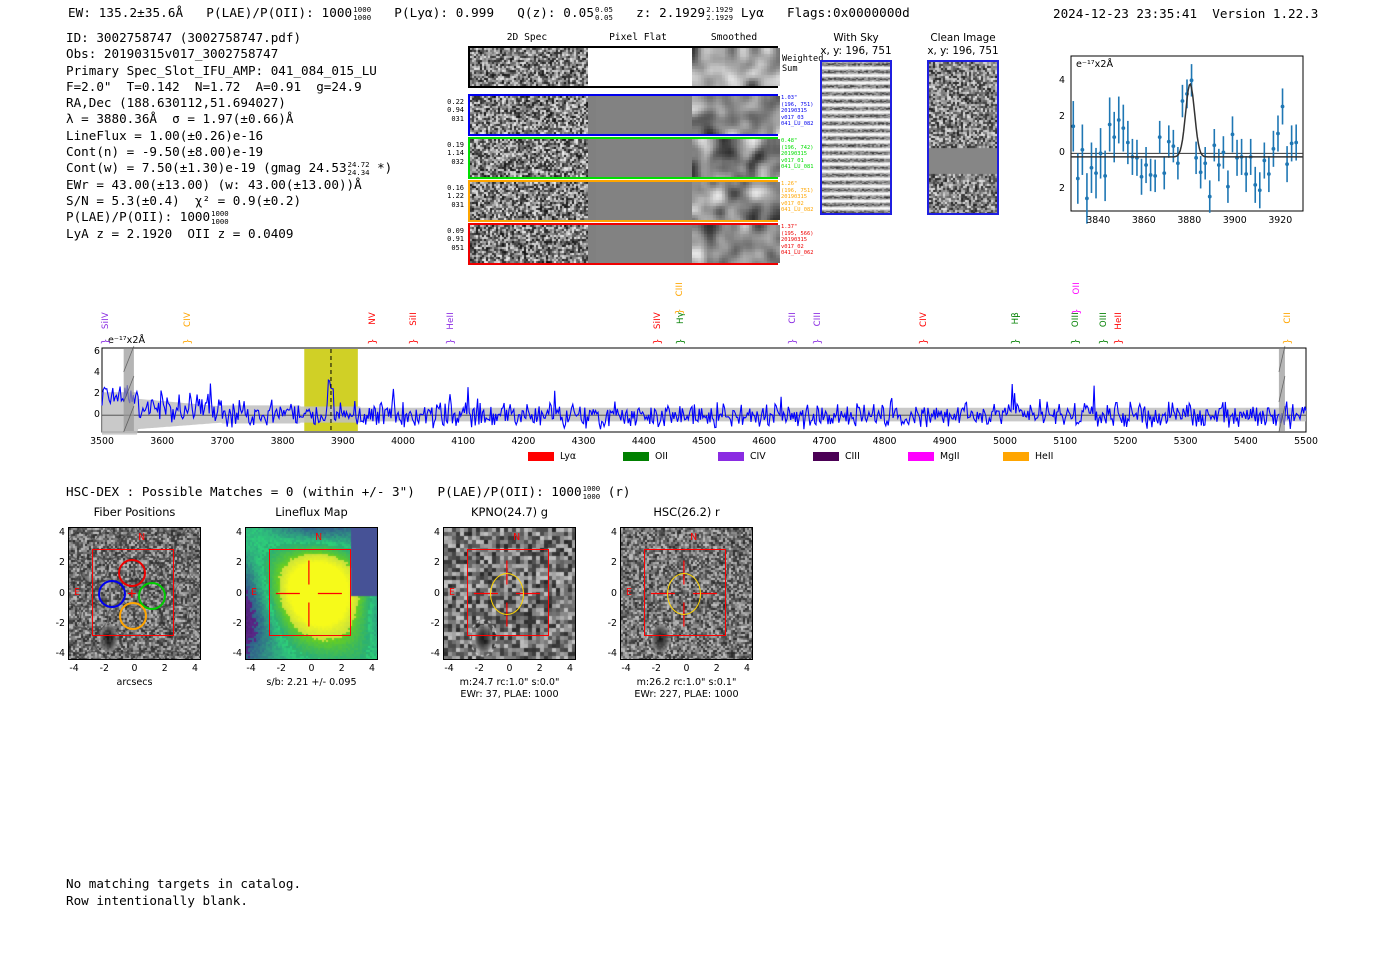 The image size is (1400, 953). I want to click on cutout-caption: s/b: 2.21 +/- 0.095, so click(311, 683).